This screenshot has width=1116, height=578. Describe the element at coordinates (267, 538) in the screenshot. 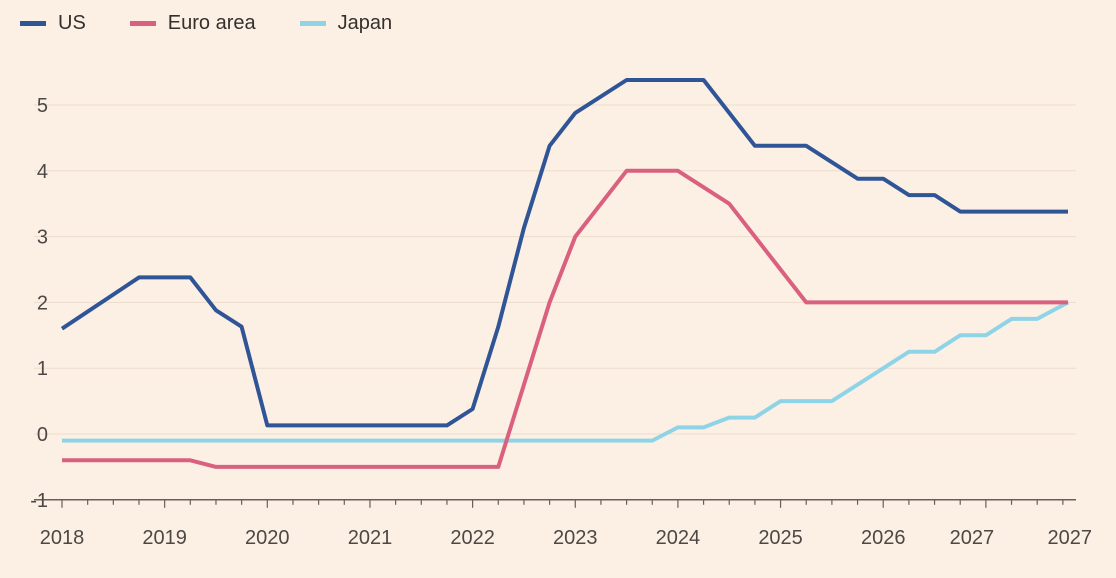

I see `x-tick-label: 2020` at that location.